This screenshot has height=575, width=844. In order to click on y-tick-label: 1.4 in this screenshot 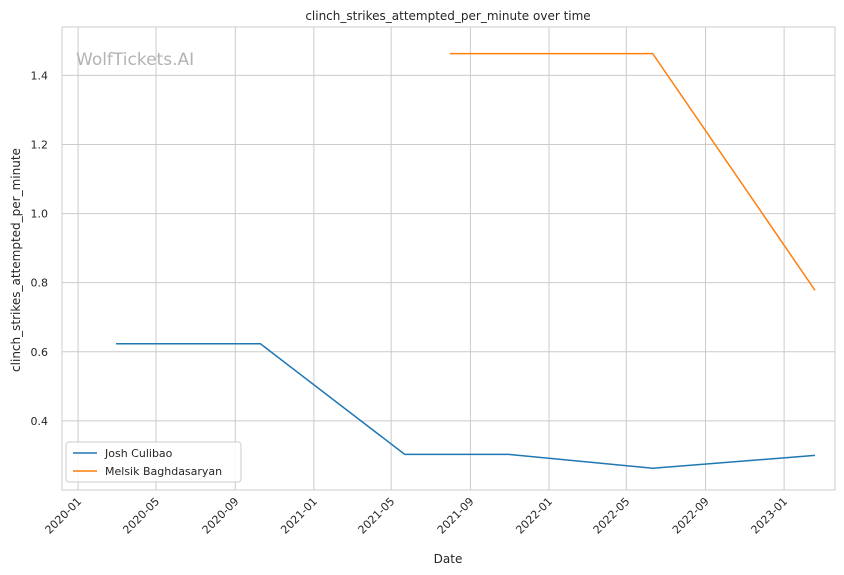, I will do `click(40, 75)`.